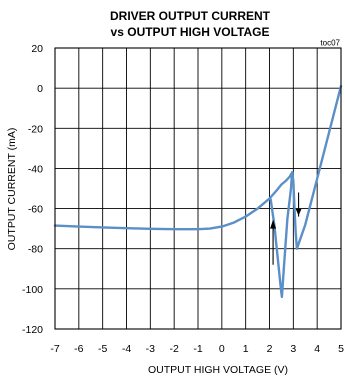  What do you see at coordinates (270, 349) in the screenshot?
I see `x-tick-label: 2` at bounding box center [270, 349].